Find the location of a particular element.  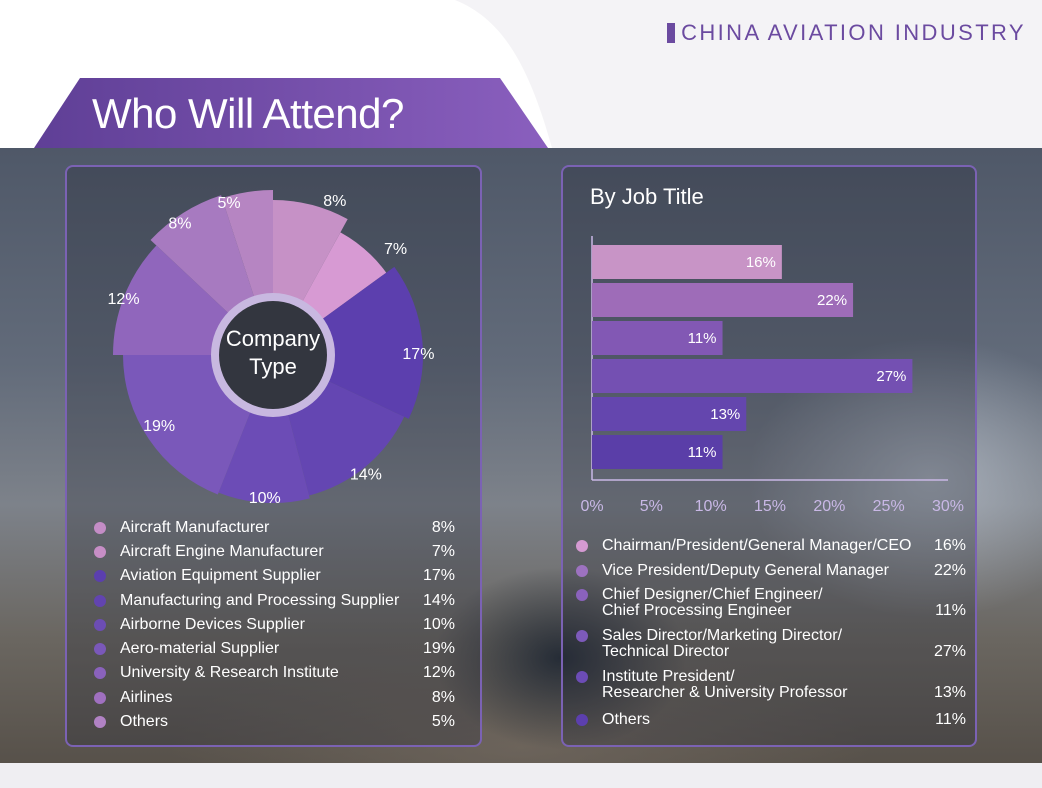

legend-item: Airborne Devices Supplier 10% is located at coordinates (274, 625).